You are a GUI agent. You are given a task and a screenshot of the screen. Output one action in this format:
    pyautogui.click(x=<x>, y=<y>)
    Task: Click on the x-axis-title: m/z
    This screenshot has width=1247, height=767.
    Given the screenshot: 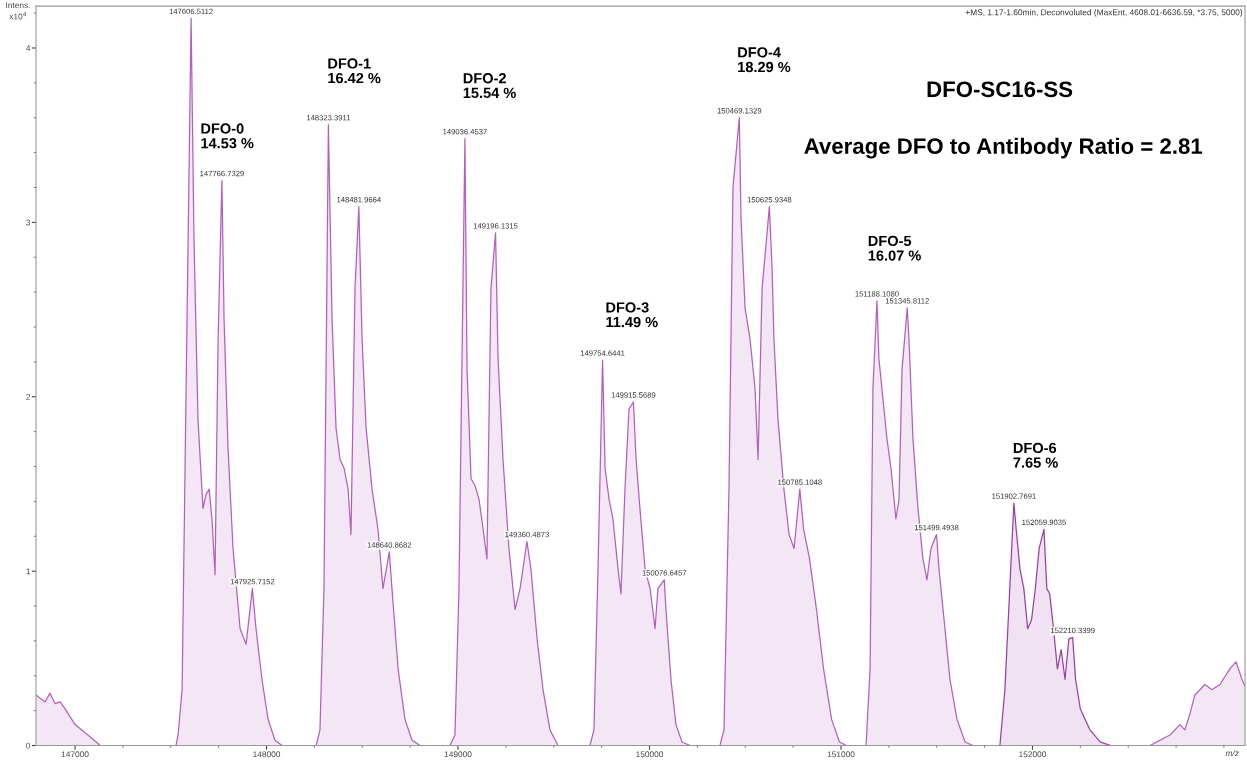 What is the action you would take?
    pyautogui.click(x=1232, y=753)
    